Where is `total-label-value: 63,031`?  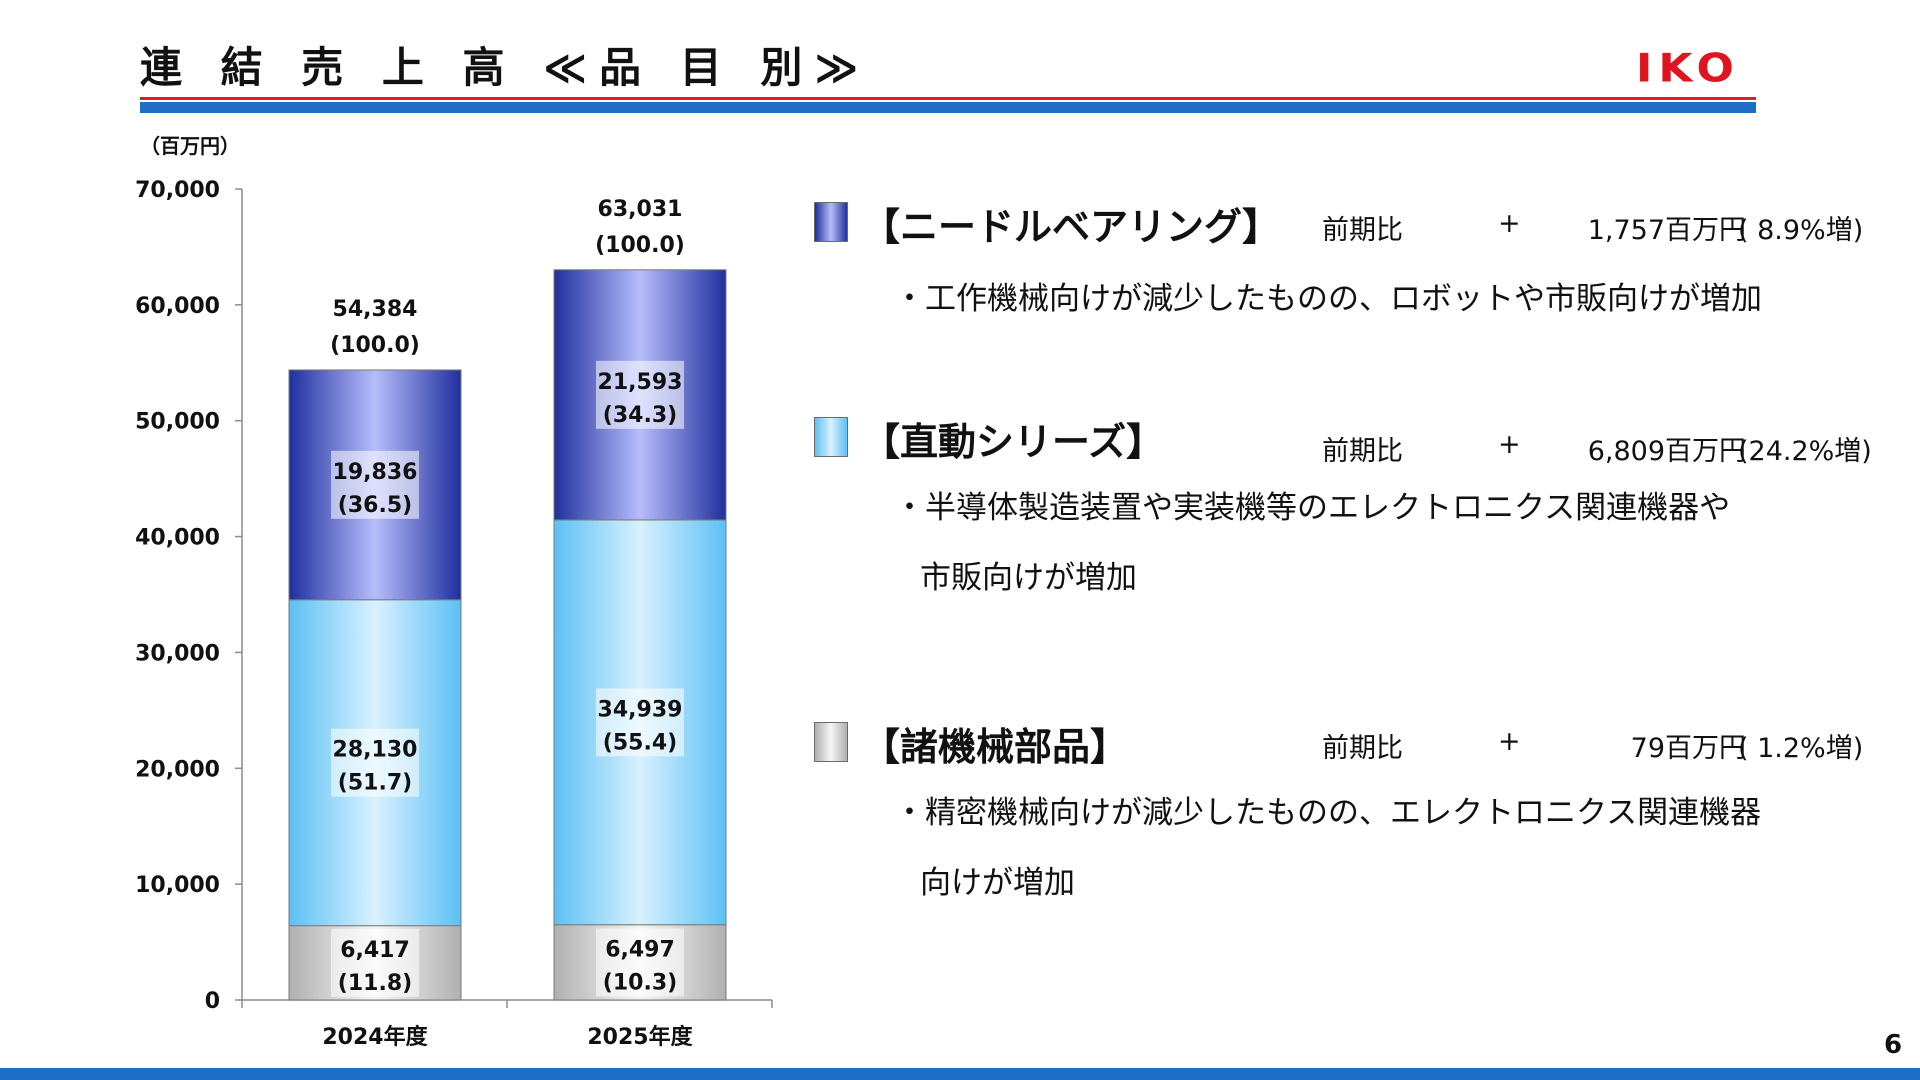
total-label-value: 63,031 is located at coordinates (640, 209).